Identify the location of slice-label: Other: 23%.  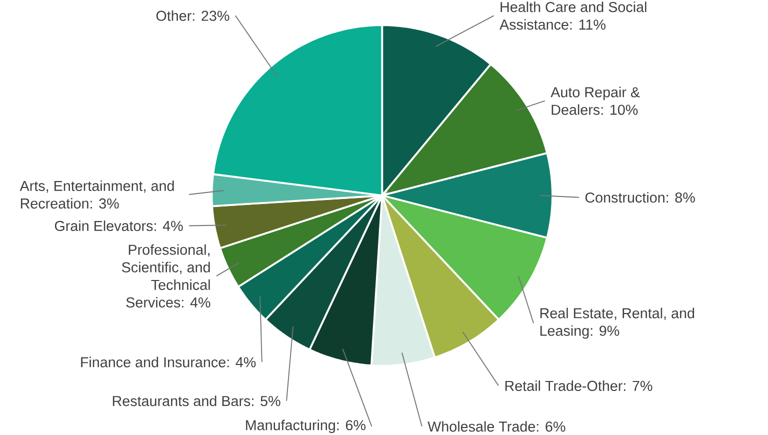
(193, 16).